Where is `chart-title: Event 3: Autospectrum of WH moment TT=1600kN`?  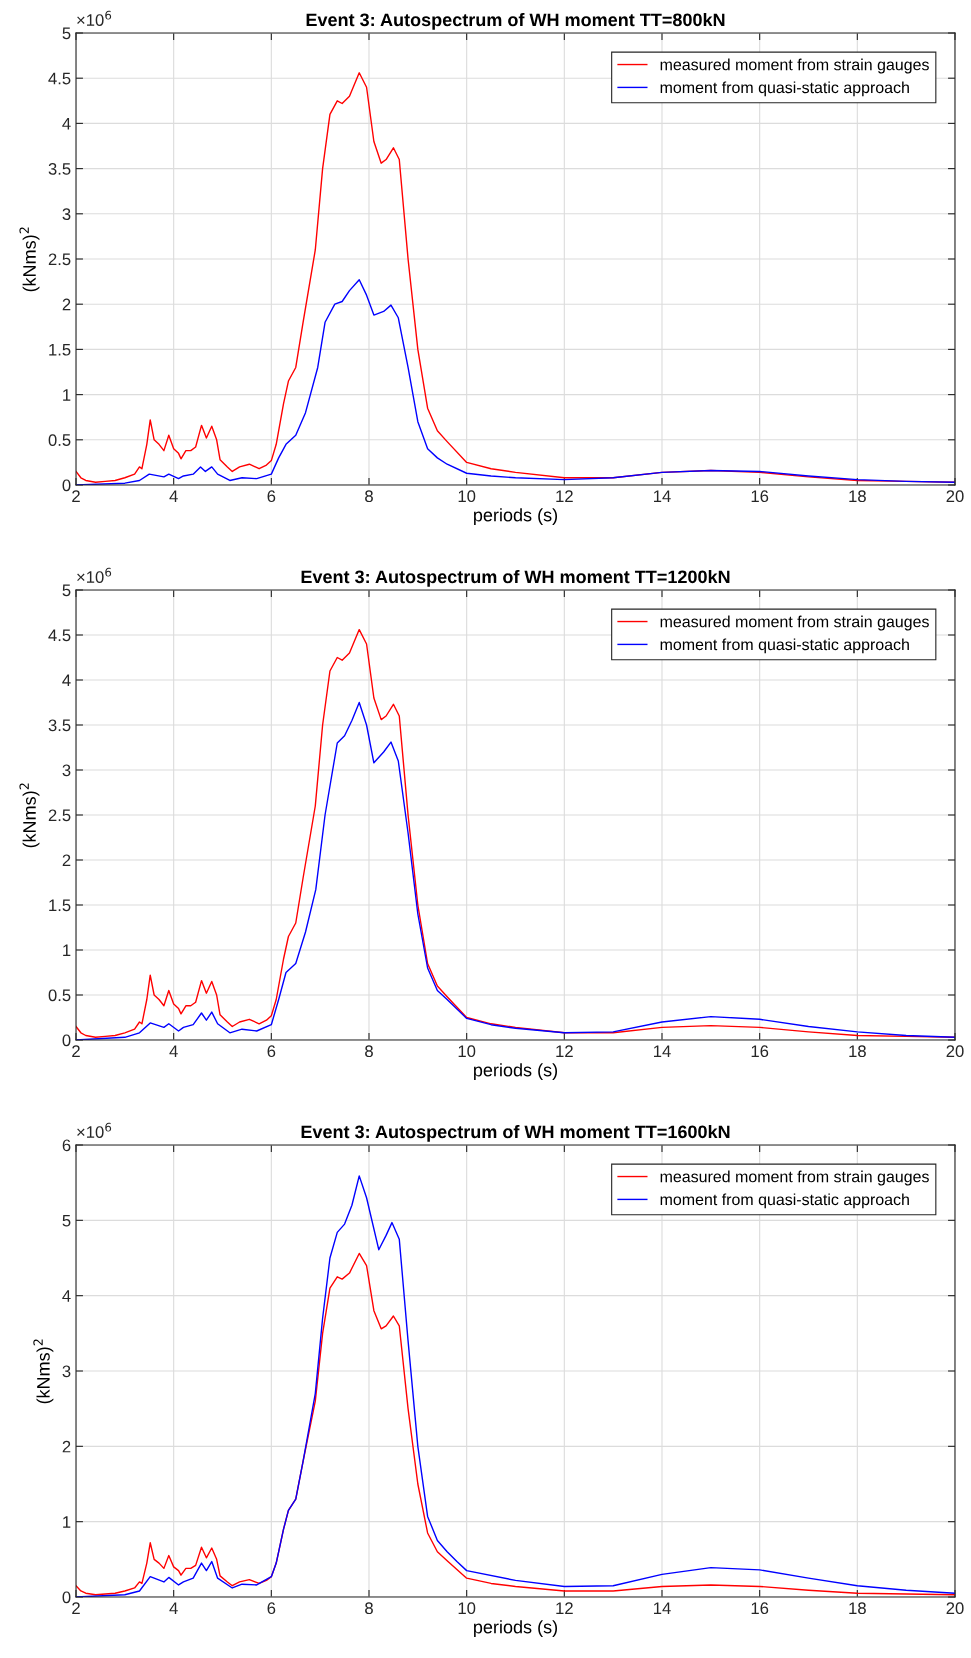
chart-title: Event 3: Autospectrum of WH moment TT=1600kN is located at coordinates (515, 1133).